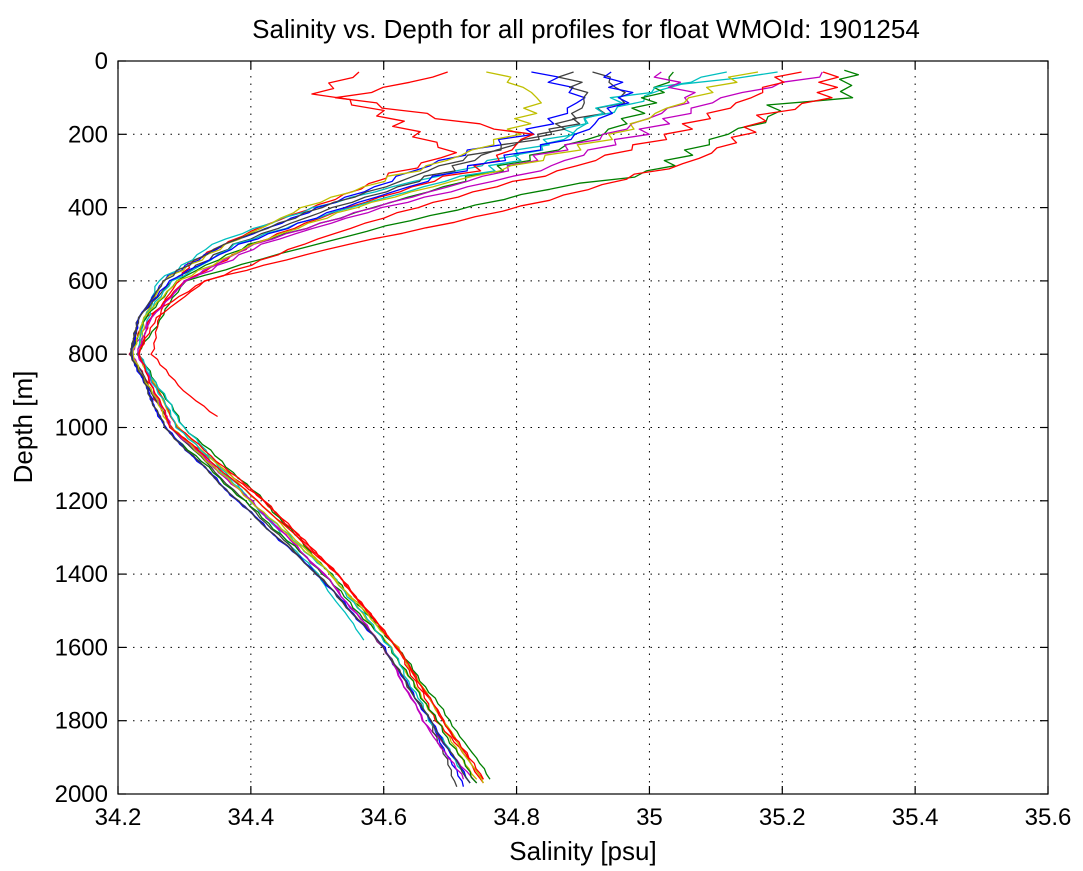  Describe the element at coordinates (516, 817) in the screenshot. I see `x-tick-label: 34.8` at that location.